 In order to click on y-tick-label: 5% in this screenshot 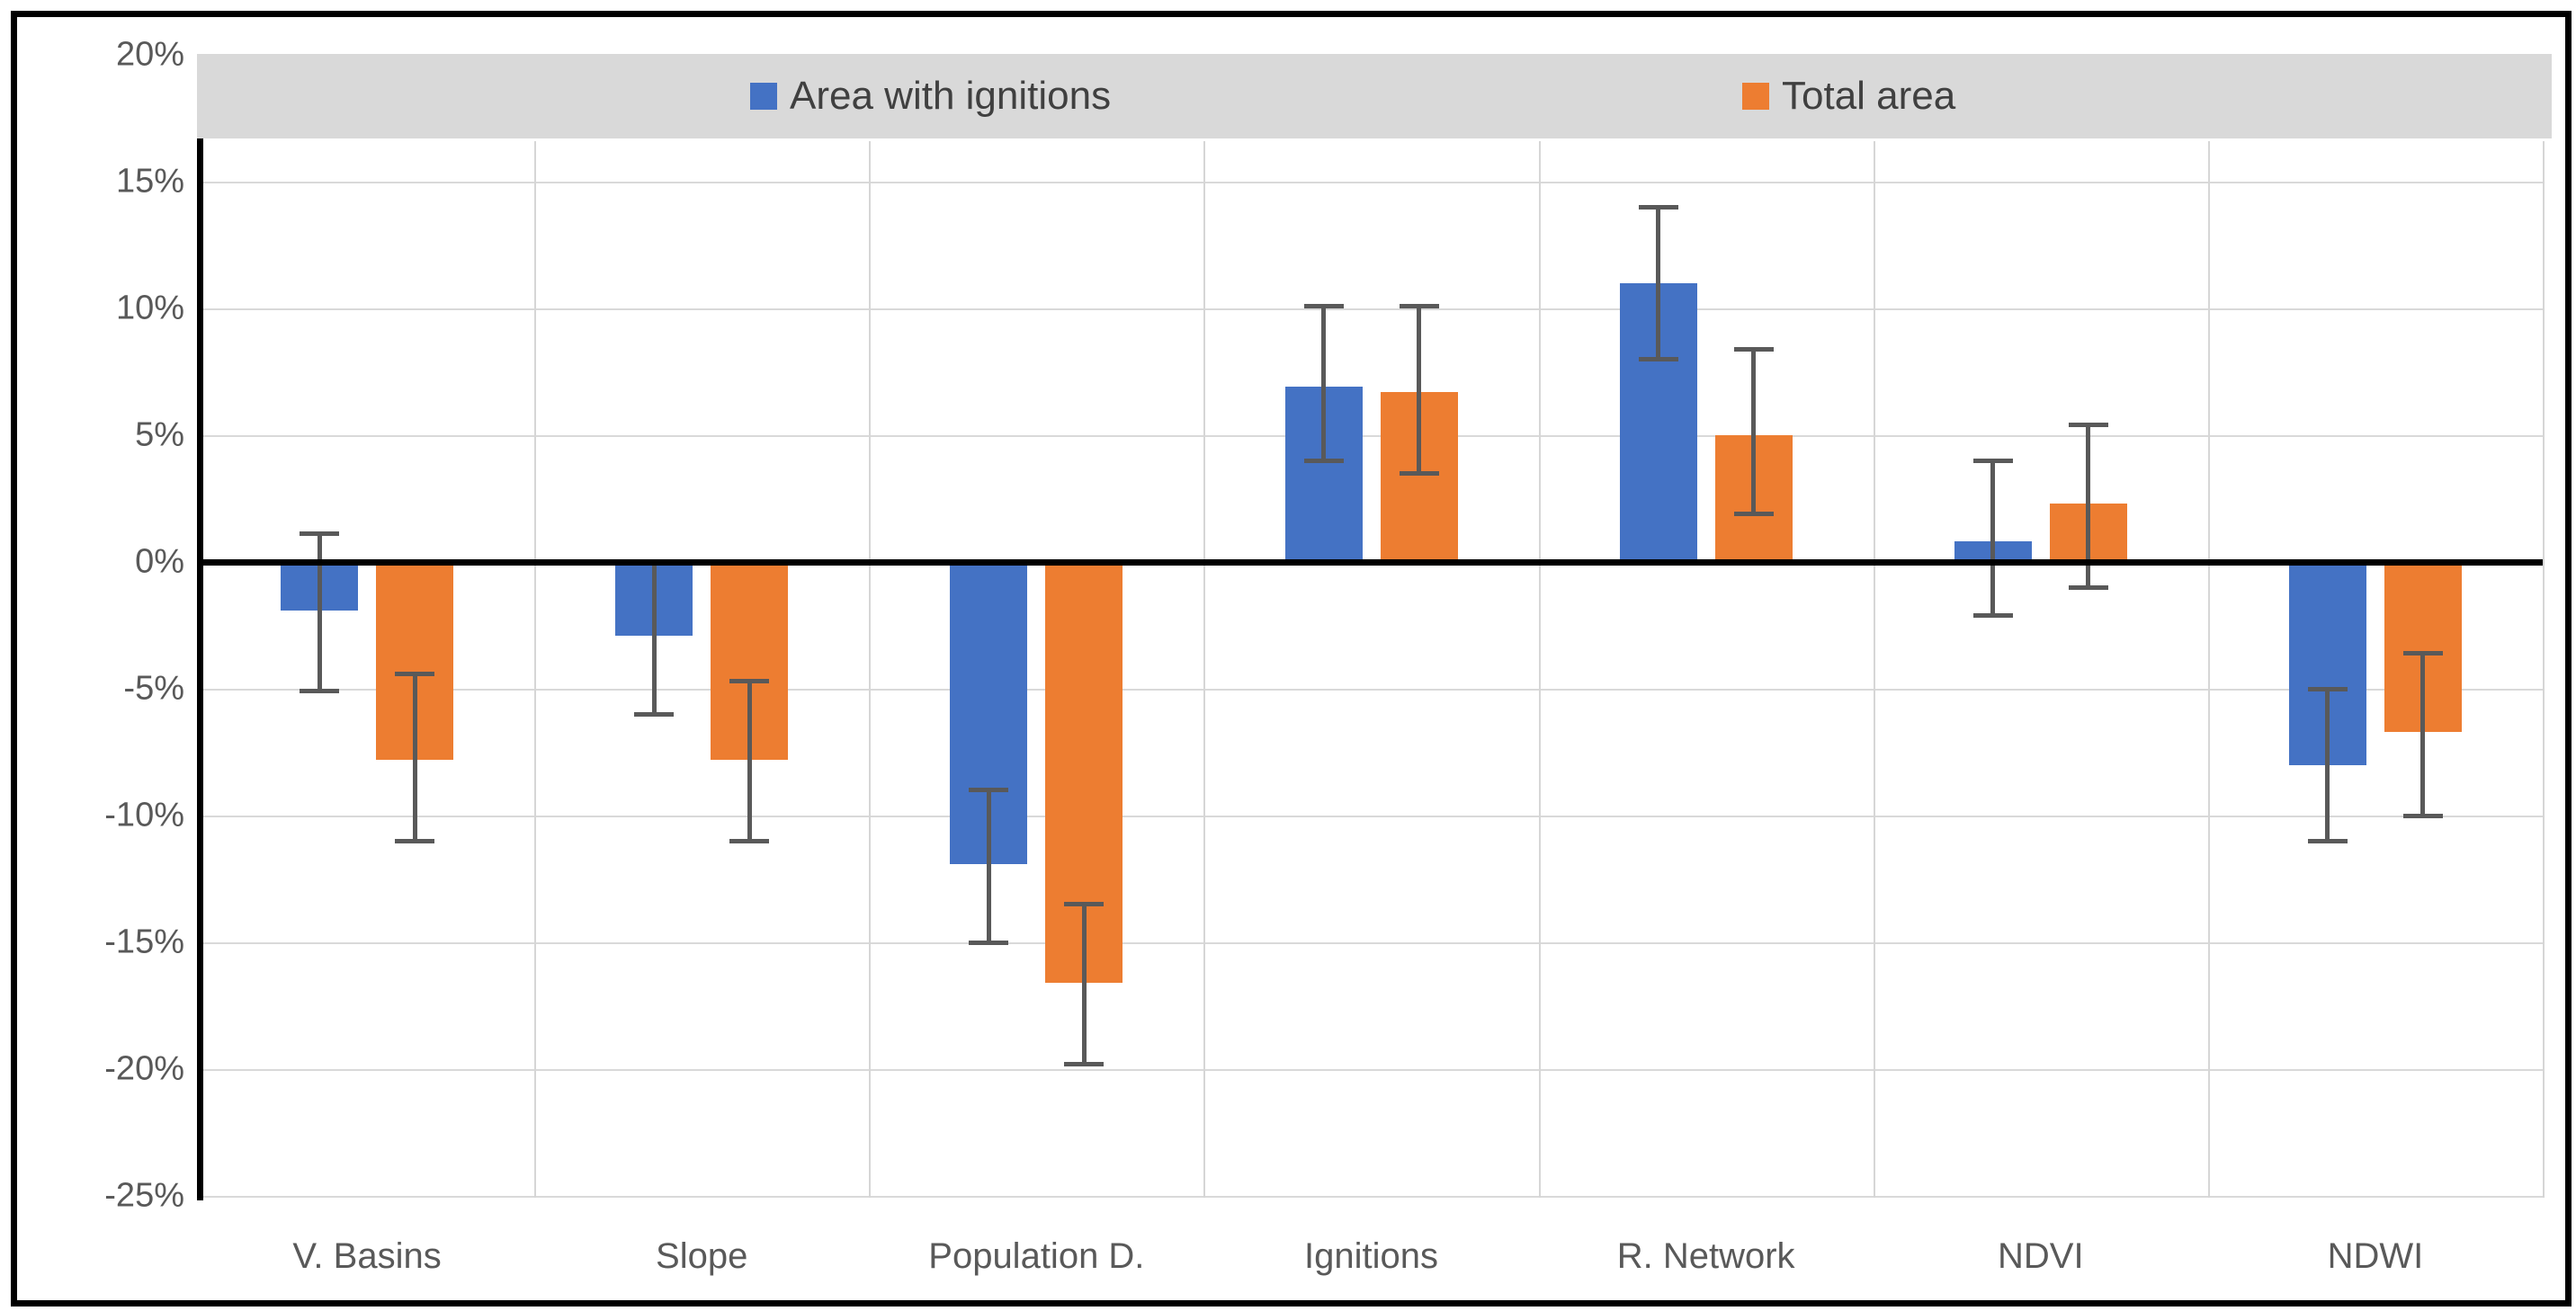, I will do `click(159, 434)`.